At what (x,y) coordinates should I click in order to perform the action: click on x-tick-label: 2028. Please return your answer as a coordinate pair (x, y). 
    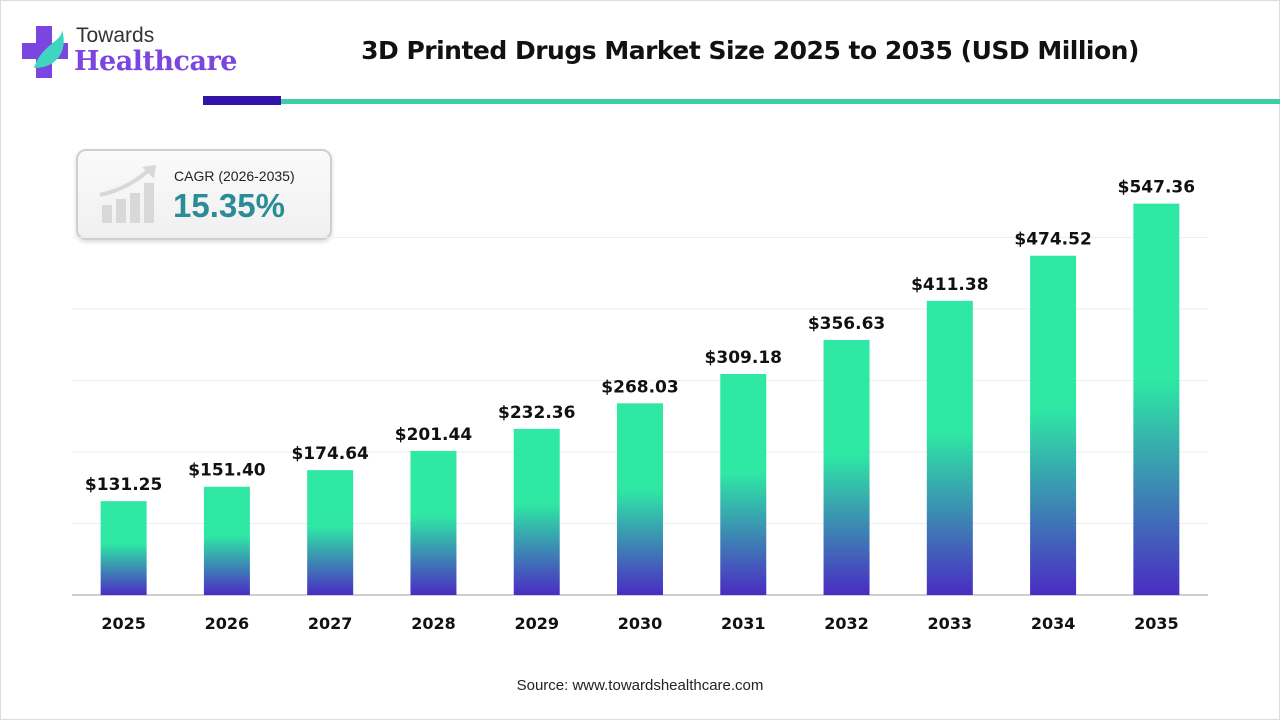
    Looking at the image, I should click on (433, 623).